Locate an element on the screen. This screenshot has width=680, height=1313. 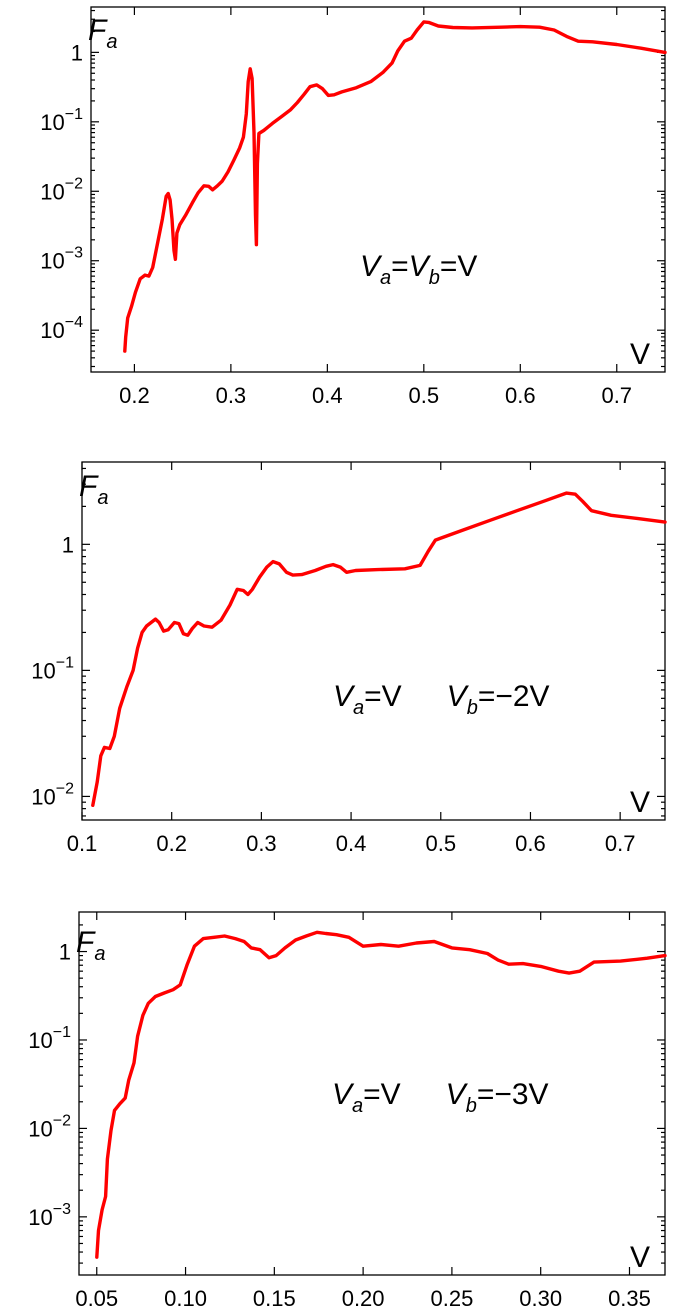
y-tick-label: 10⁻⁴ is located at coordinates (61, 328).